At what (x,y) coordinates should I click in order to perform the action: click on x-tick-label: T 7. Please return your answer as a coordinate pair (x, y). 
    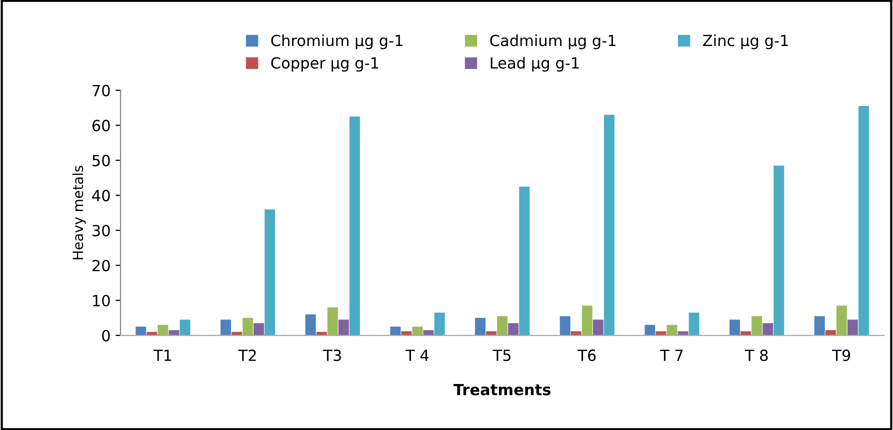
    Looking at the image, I should click on (671, 355).